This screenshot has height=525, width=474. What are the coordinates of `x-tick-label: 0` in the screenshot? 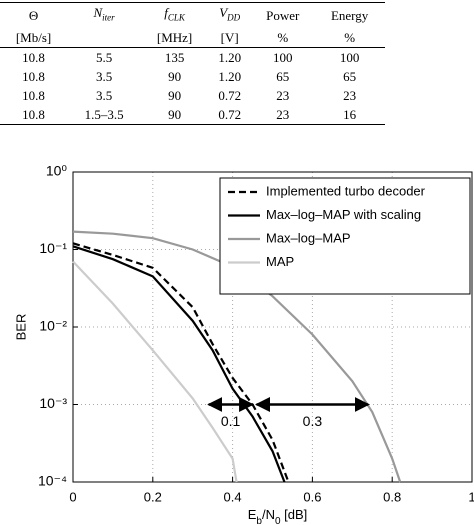 It's located at (72, 496).